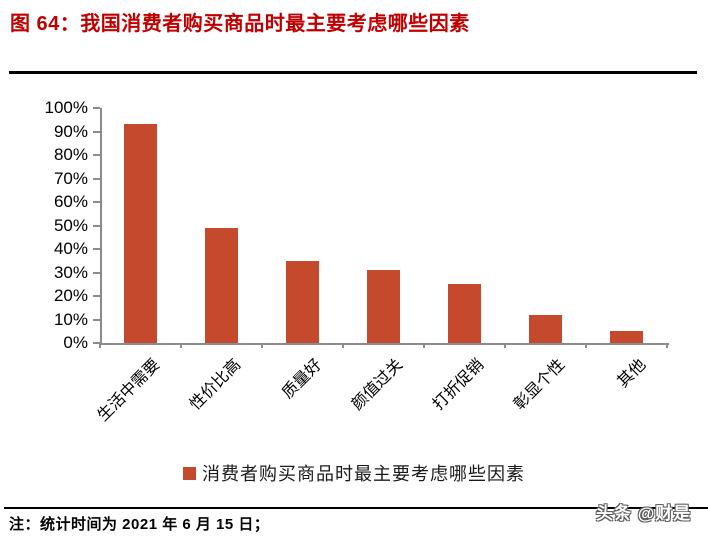  I want to click on y-axis-line, so click(101, 226).